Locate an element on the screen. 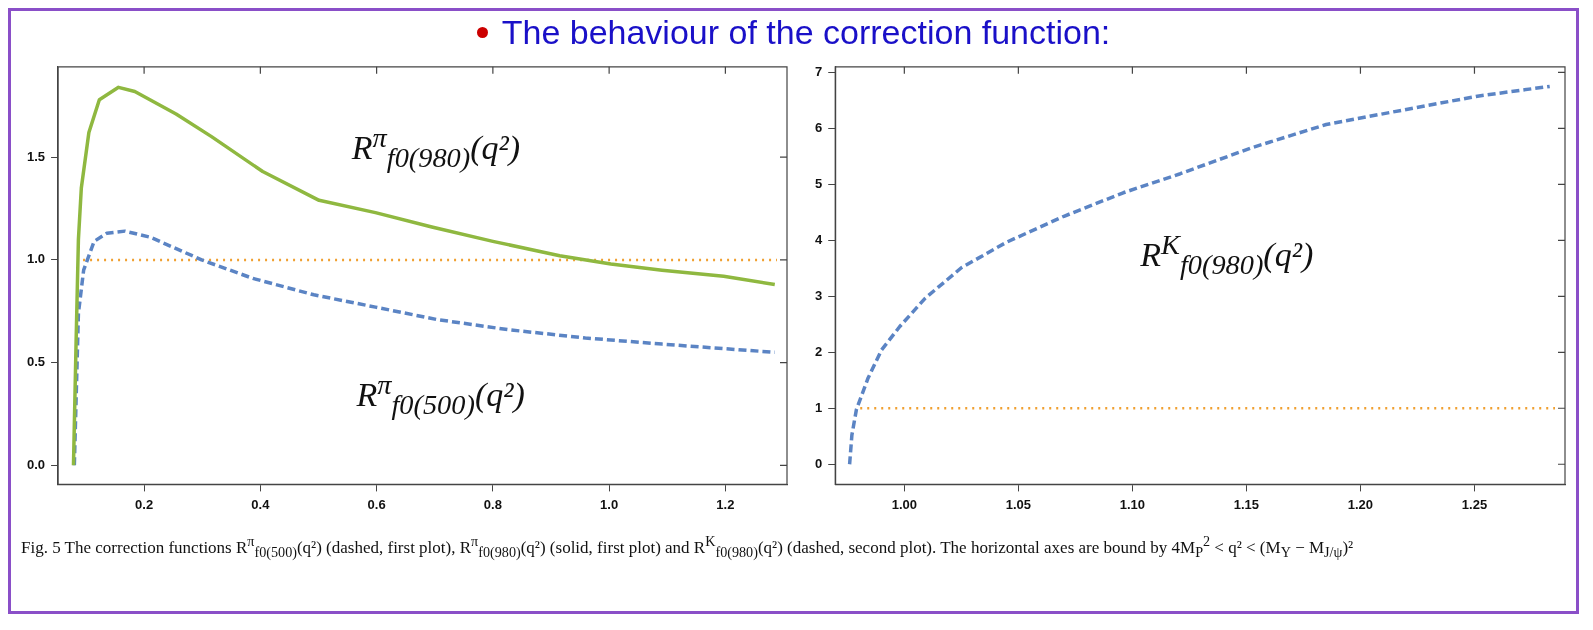 The width and height of the screenshot is (1593, 630). y-tick-label: 4 is located at coordinates (819, 239).